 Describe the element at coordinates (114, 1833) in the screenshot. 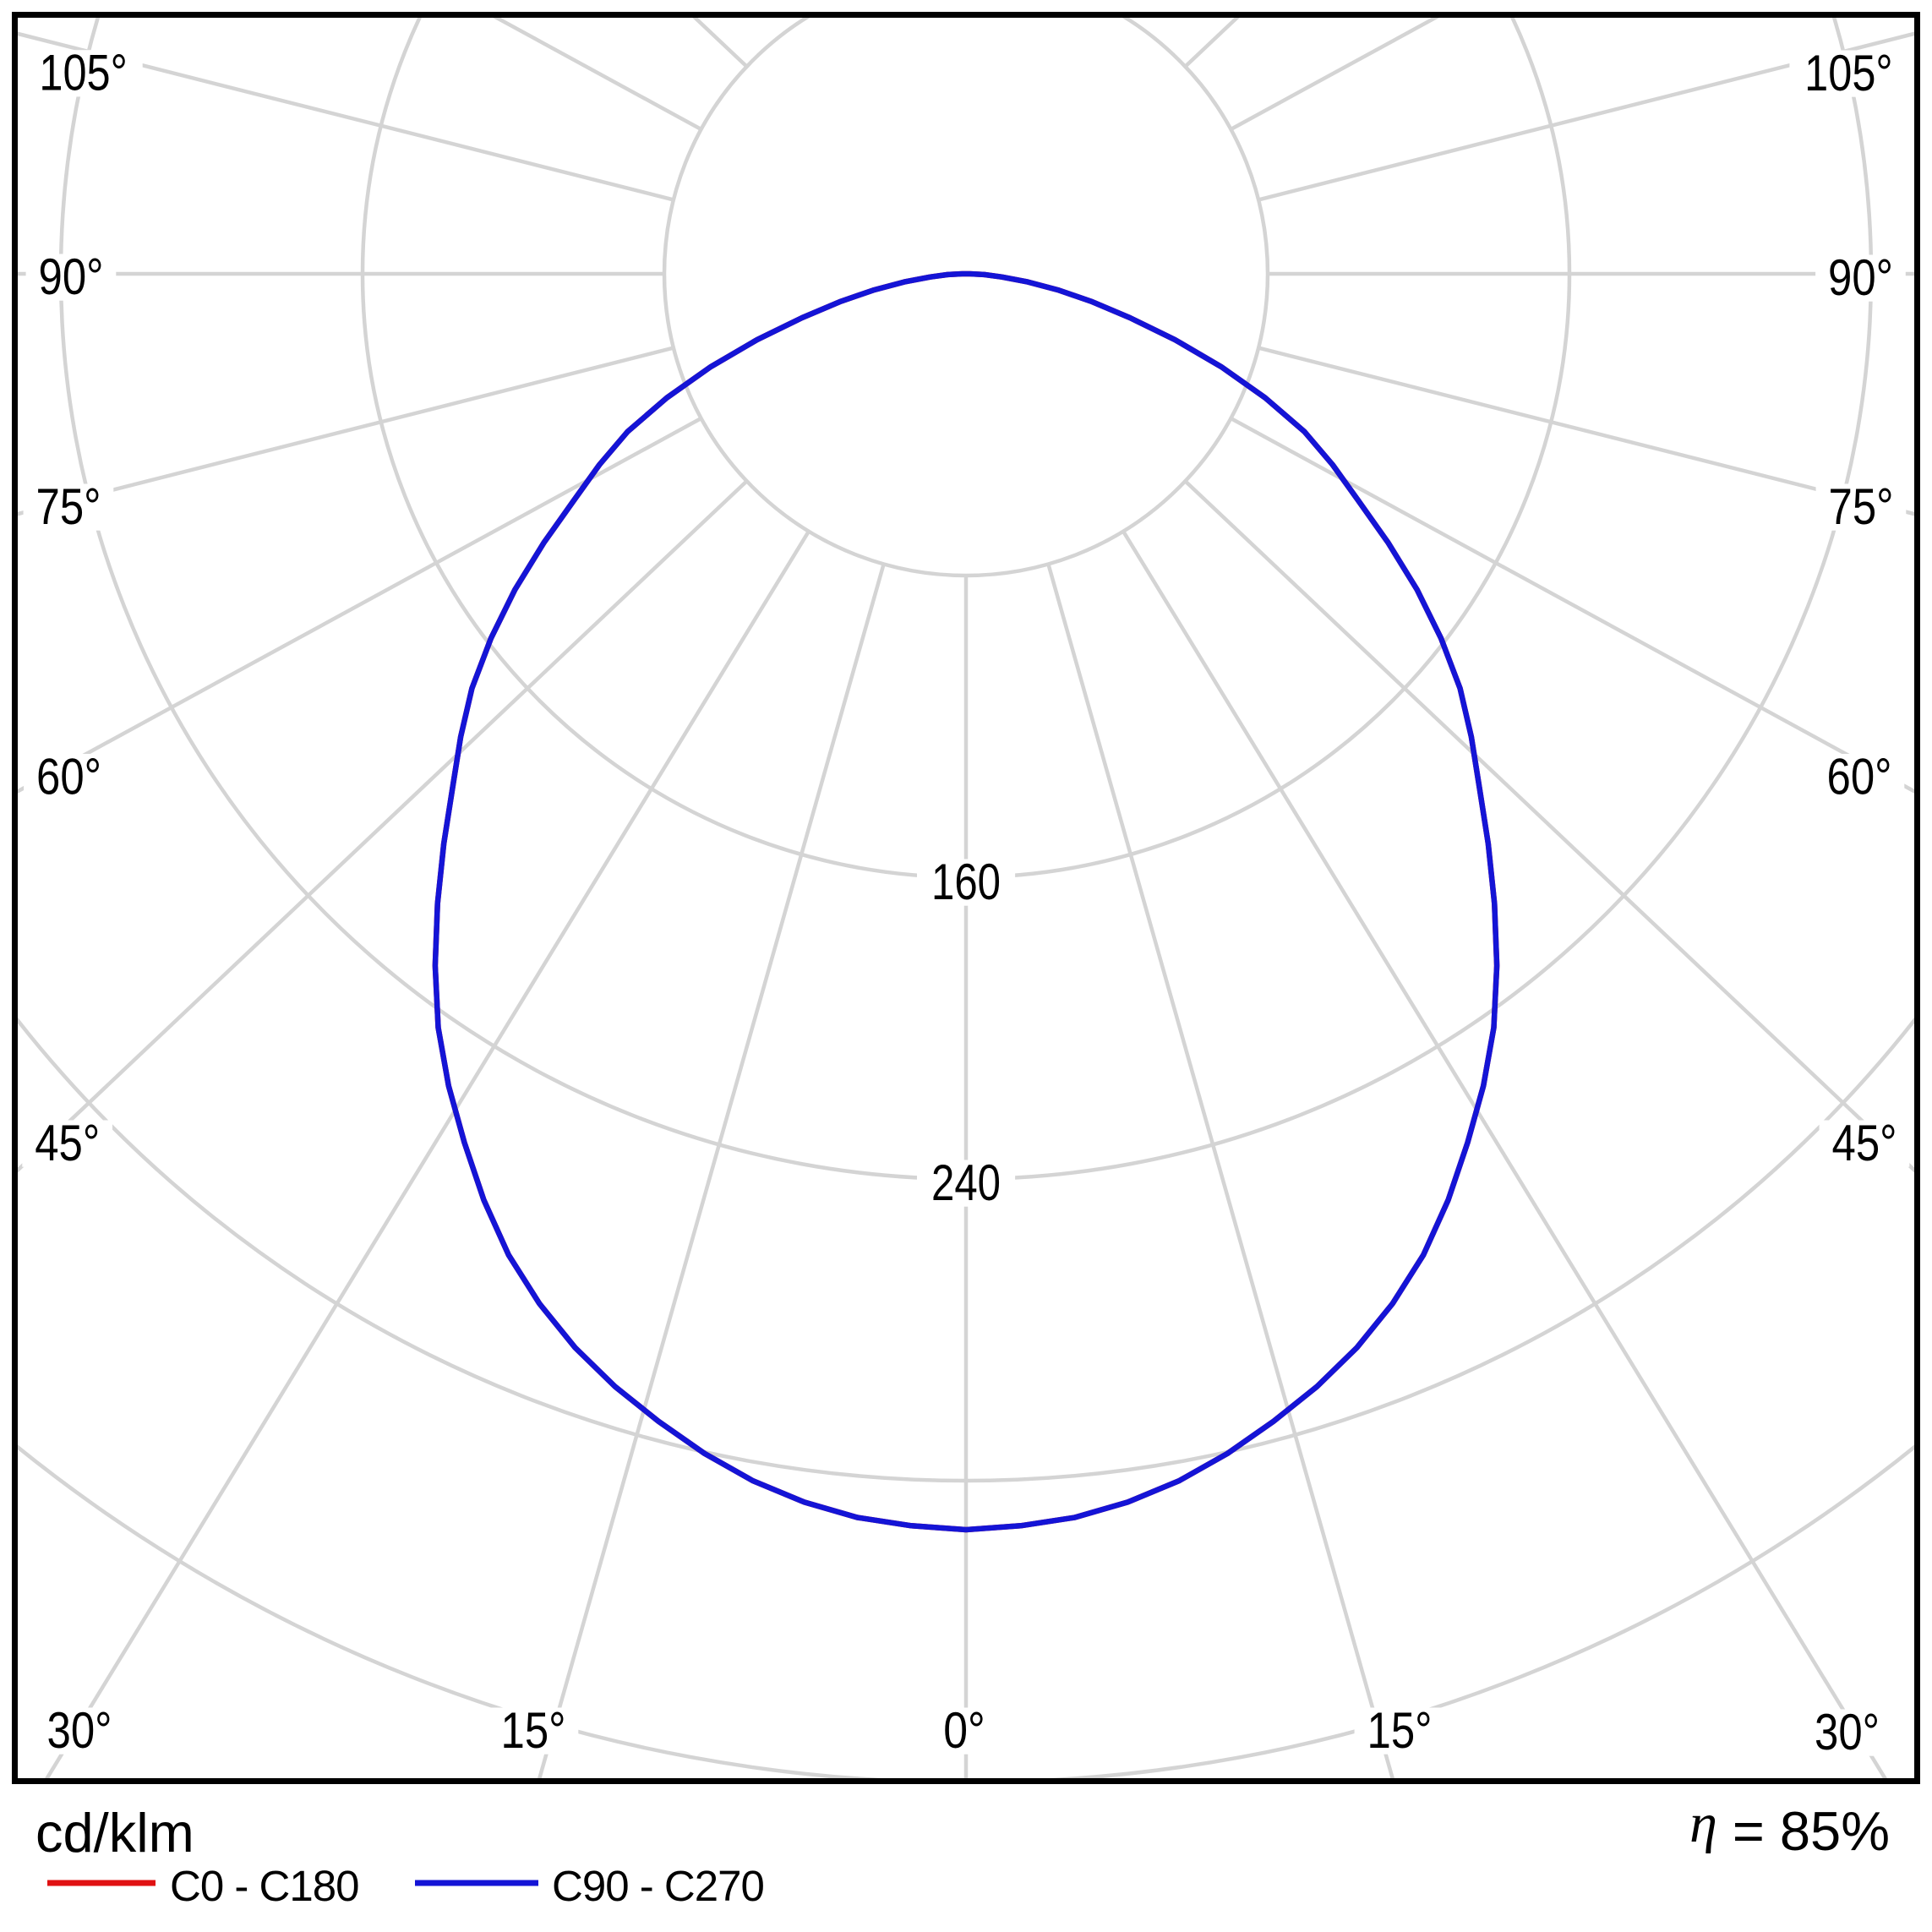

I see `svg-text: cd/klm` at that location.